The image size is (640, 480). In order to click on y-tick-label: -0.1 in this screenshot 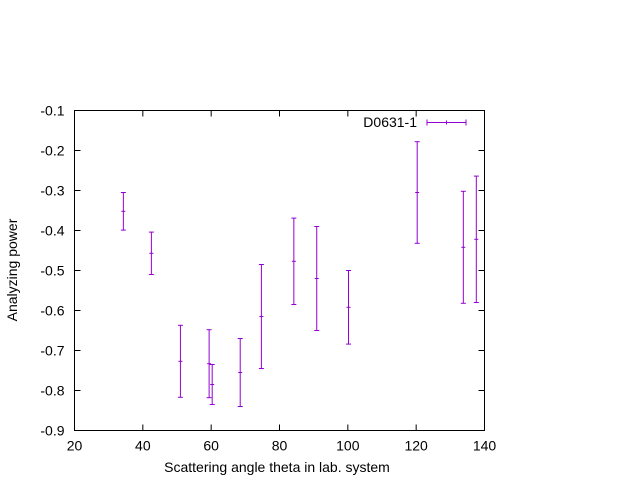, I will do `click(52, 111)`.